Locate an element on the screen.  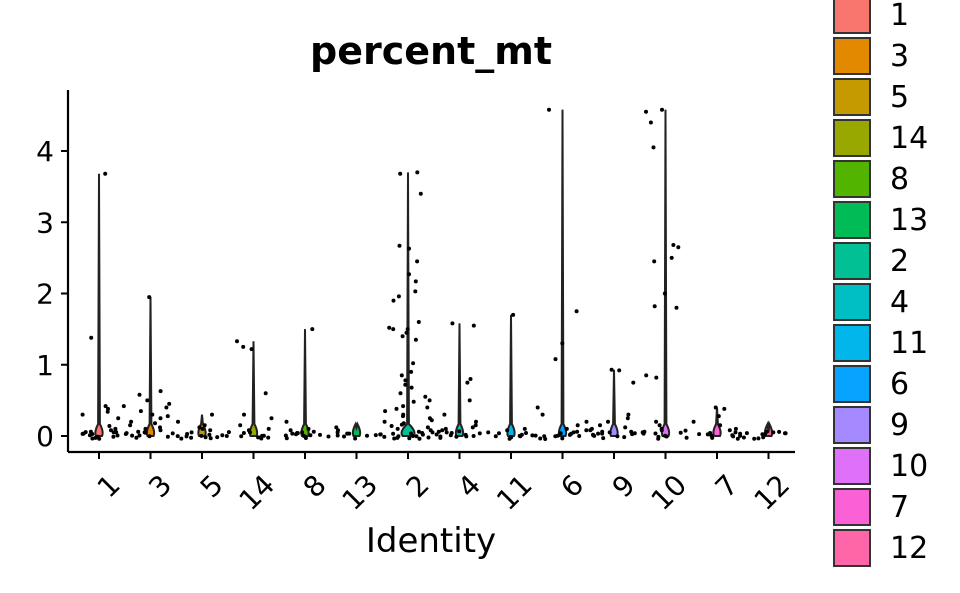
x-axis-title: Identity is located at coordinates (431, 541).